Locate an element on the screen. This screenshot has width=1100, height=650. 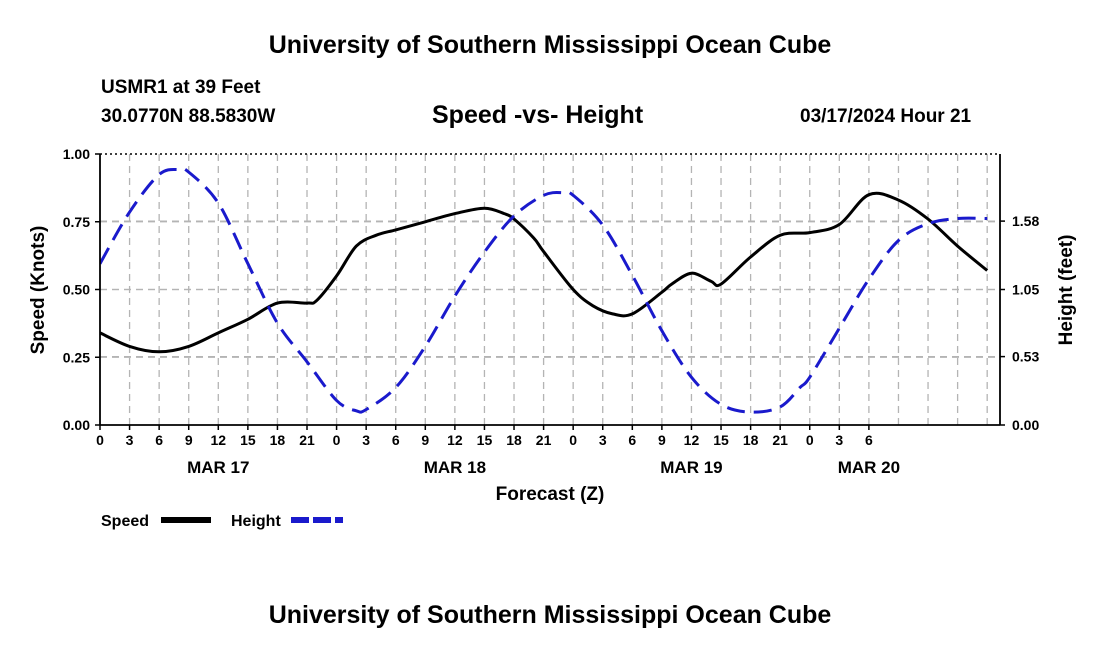
date-label: MAR 17 is located at coordinates (218, 467).